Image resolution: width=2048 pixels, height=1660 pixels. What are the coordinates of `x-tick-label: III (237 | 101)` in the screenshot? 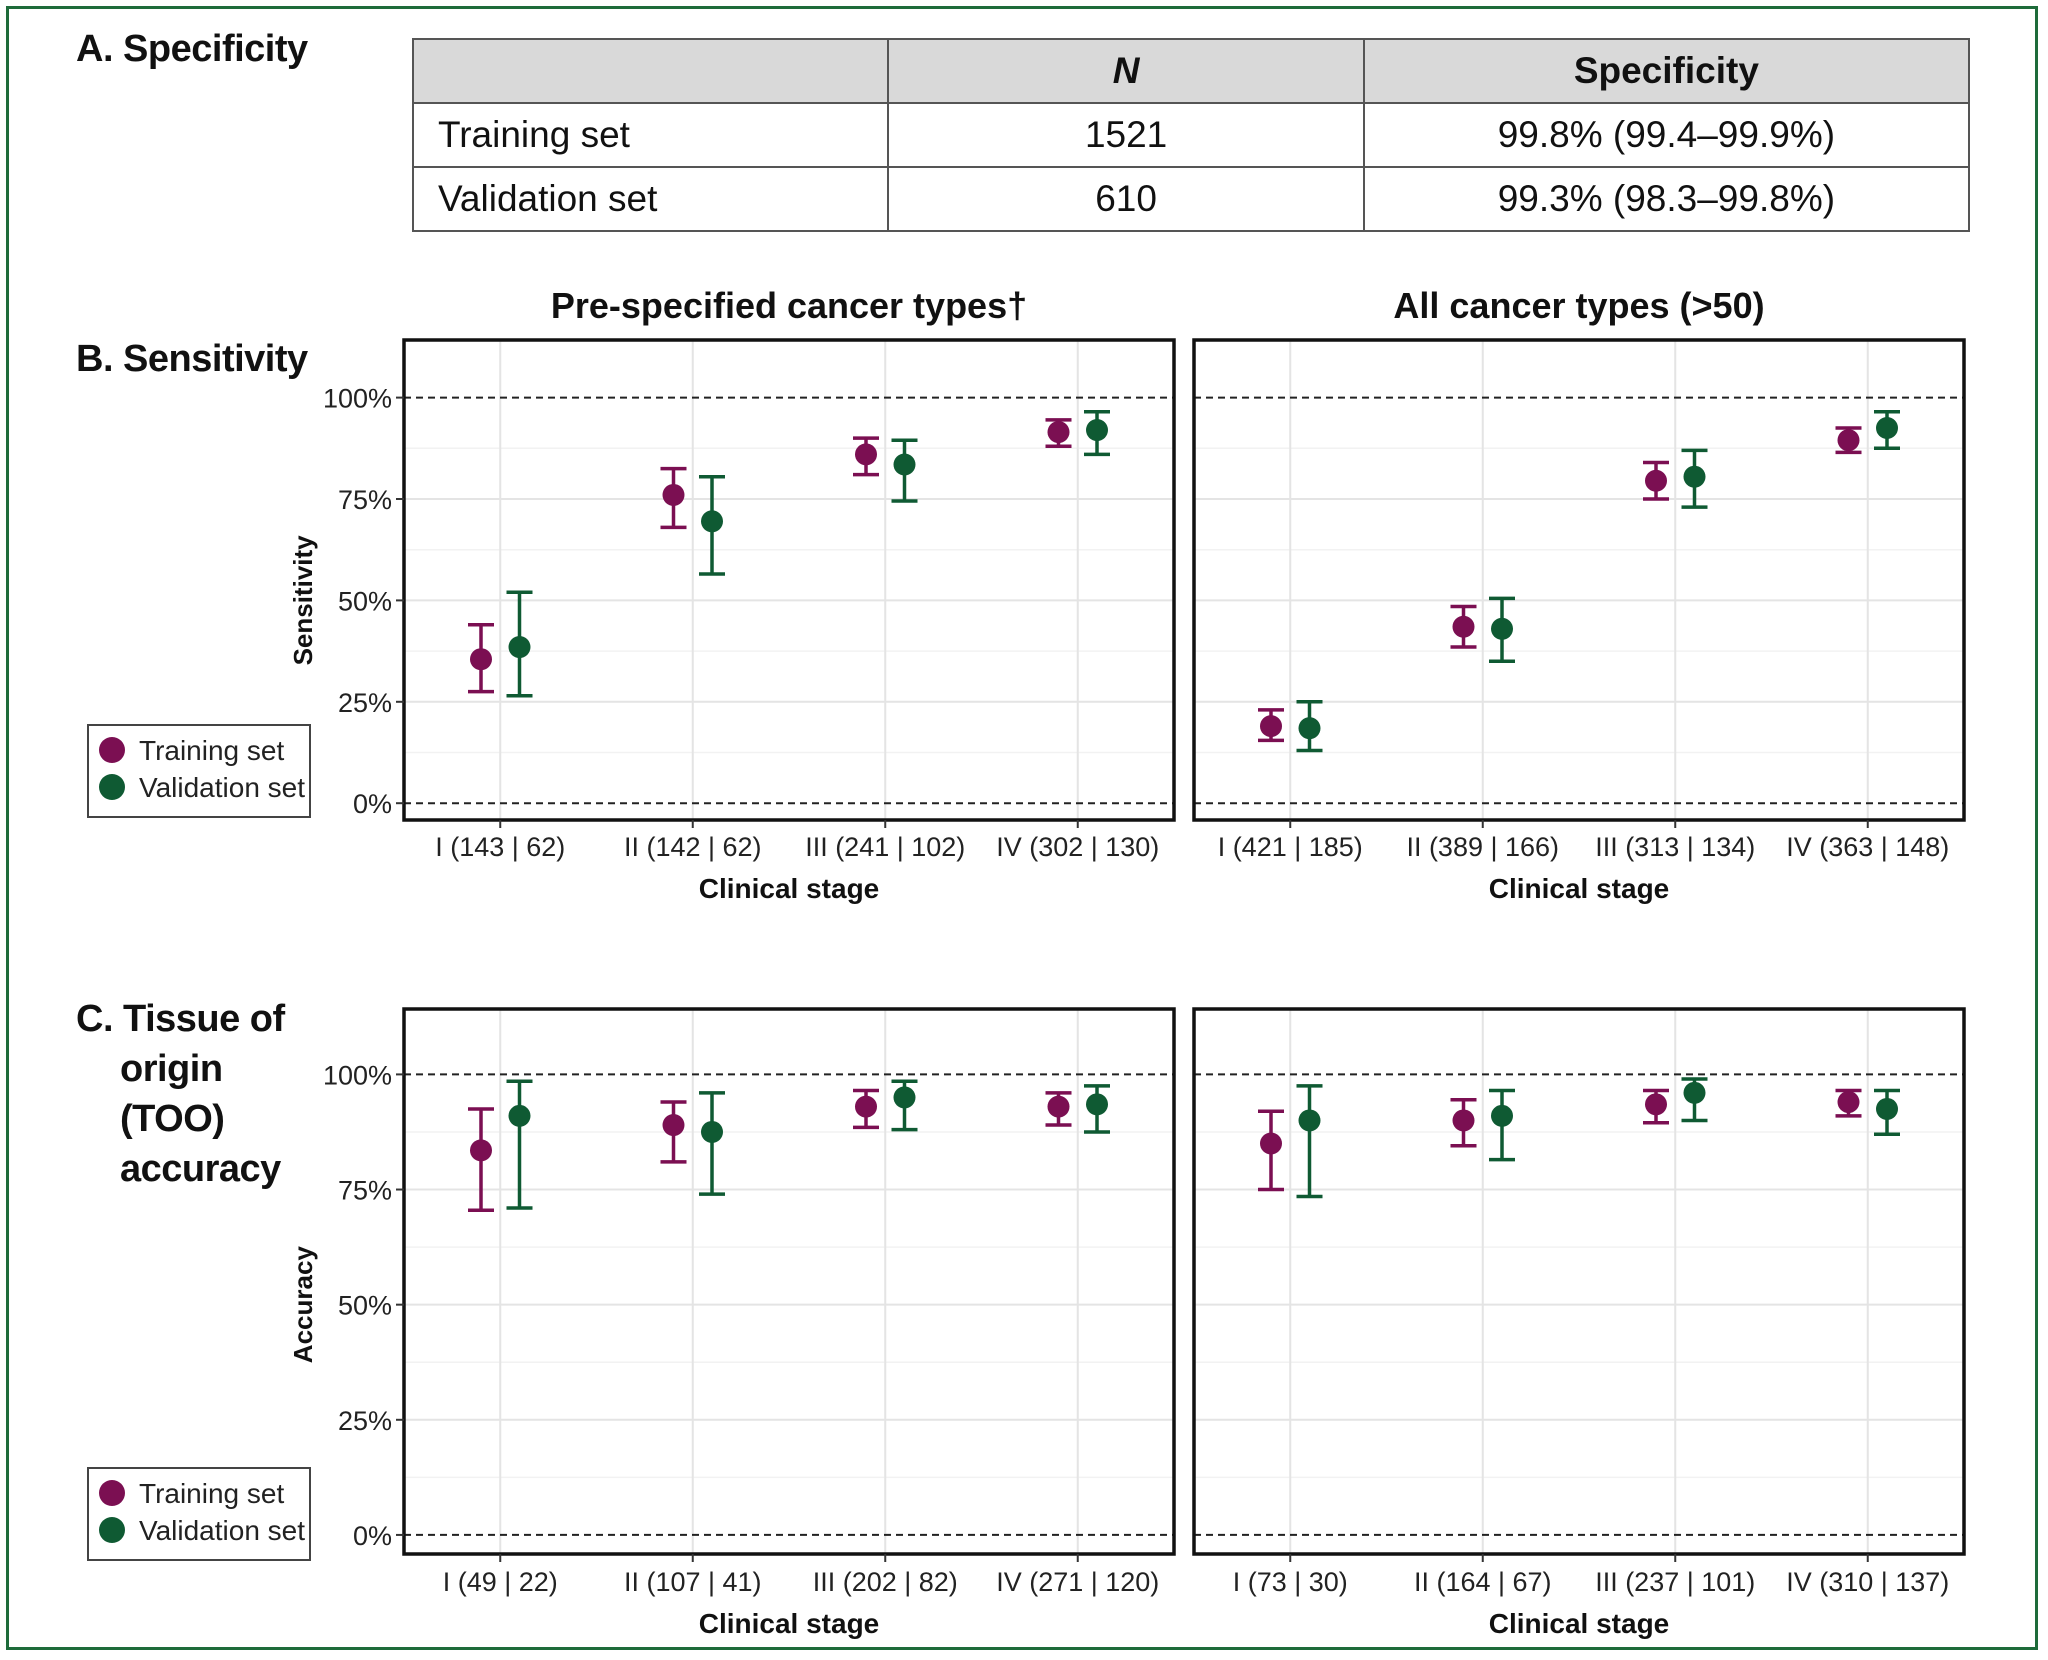 It's located at (1675, 1582).